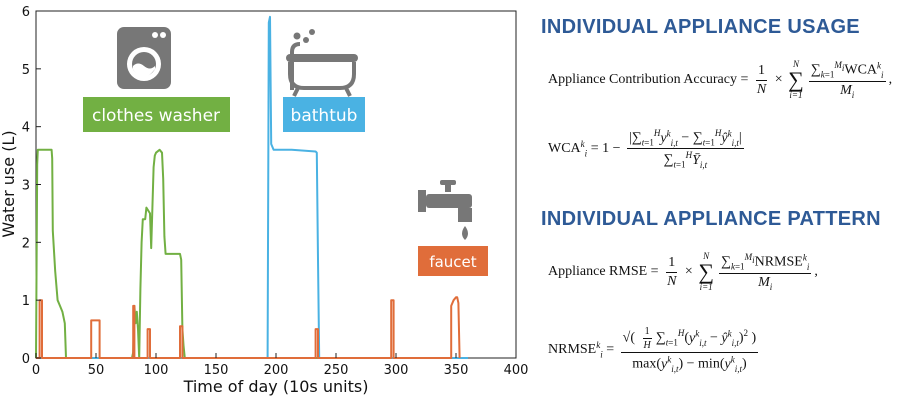 The width and height of the screenshot is (899, 402). Describe the element at coordinates (445, 210) in the screenshot. I see `faucet-icon` at that location.